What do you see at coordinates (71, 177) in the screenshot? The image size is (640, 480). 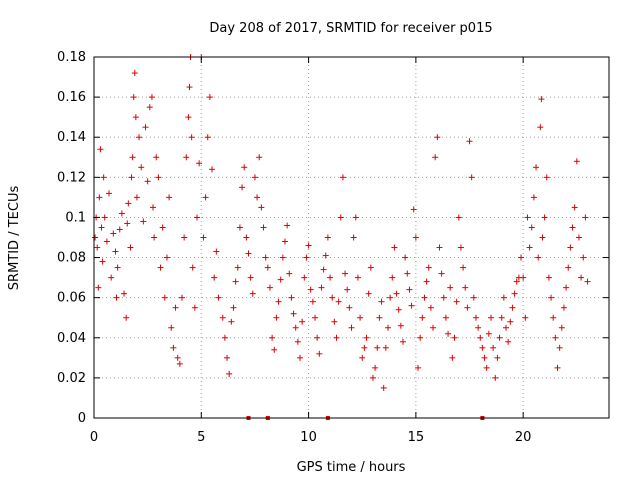 I see `y-tick-label: 0.12` at bounding box center [71, 177].